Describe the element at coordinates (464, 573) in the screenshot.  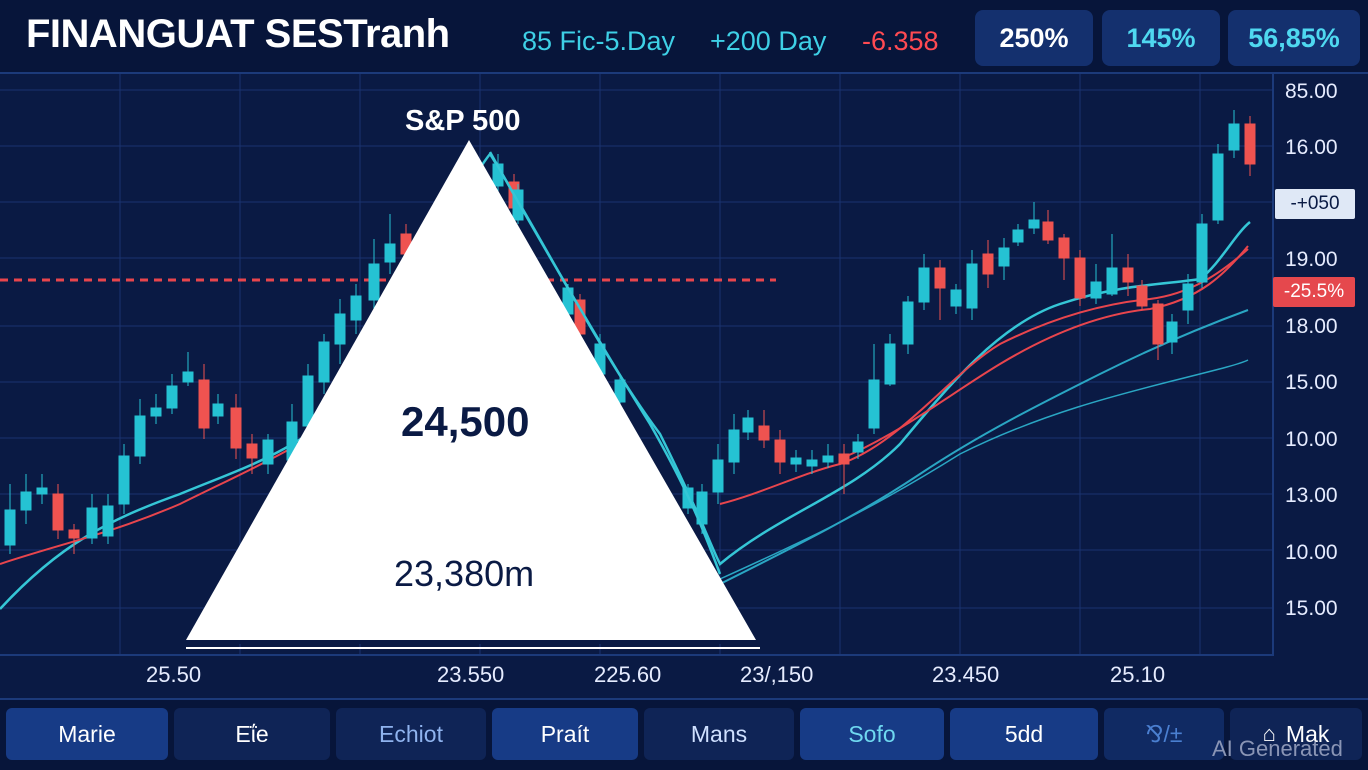
I see `index-sub-value: 23,380m` at that location.